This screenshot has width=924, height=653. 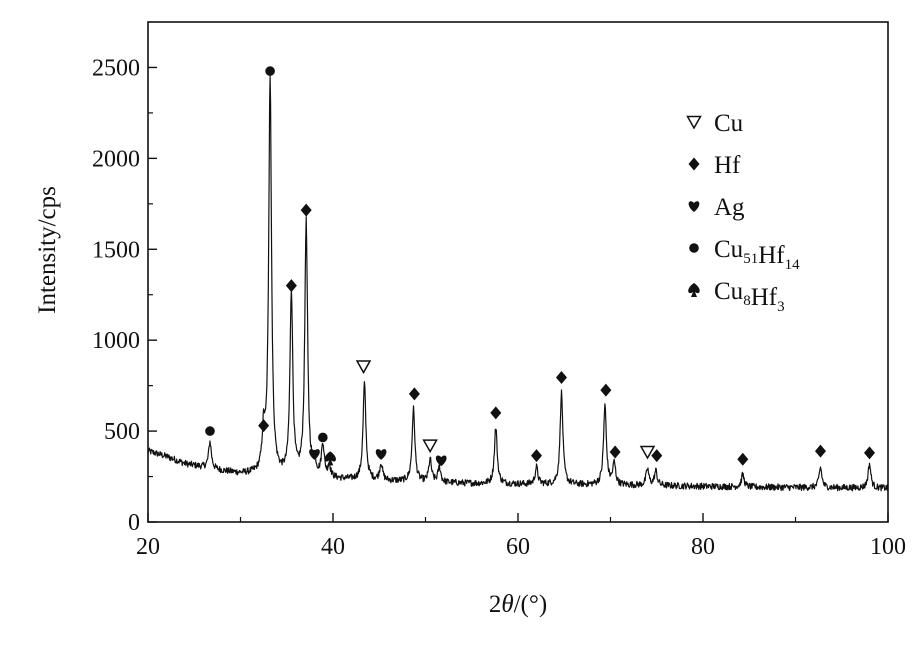 What do you see at coordinates (757, 254) in the screenshot?
I see `legend-label: Cu51Hf14` at bounding box center [757, 254].